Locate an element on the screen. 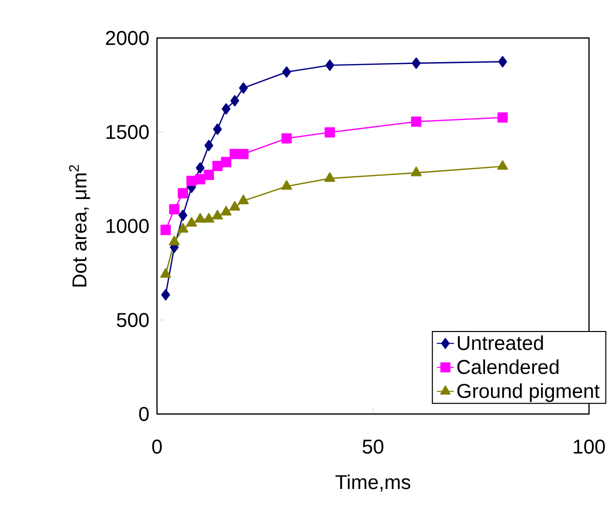 This screenshot has width=615, height=522. y-tick-label: 0 is located at coordinates (144, 414).